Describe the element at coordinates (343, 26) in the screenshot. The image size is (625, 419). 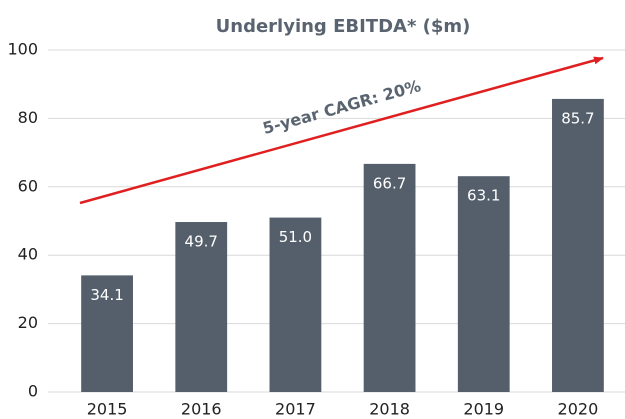
I see `chart-title: Underlying EBITDA* ($m)` at that location.